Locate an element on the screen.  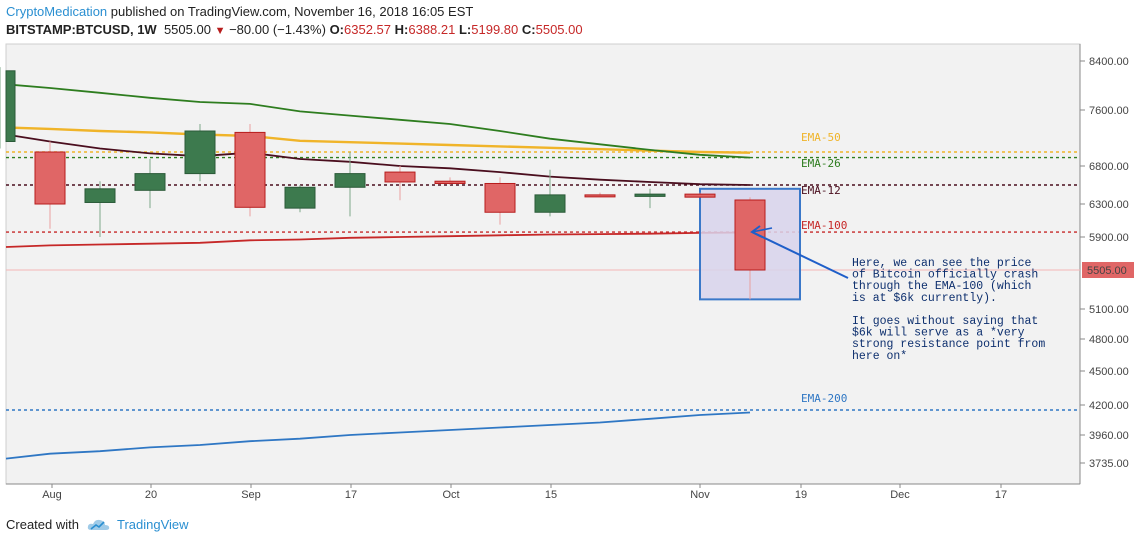
y-tick-label: 3960.00 is located at coordinates (1109, 436).